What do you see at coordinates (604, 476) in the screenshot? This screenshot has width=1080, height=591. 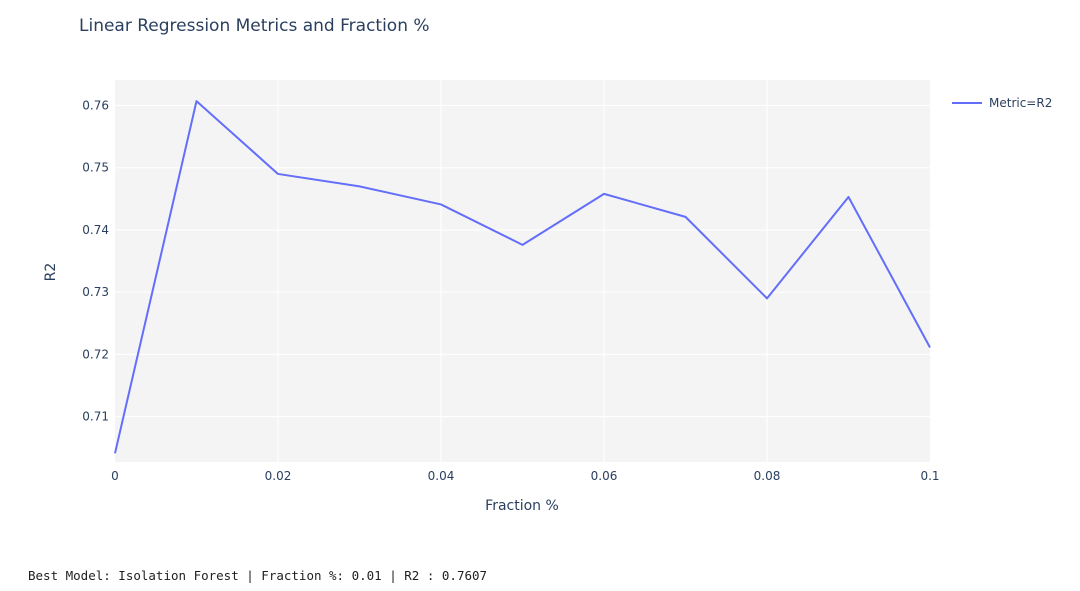 I see `x-tick-label: 0.06` at bounding box center [604, 476].